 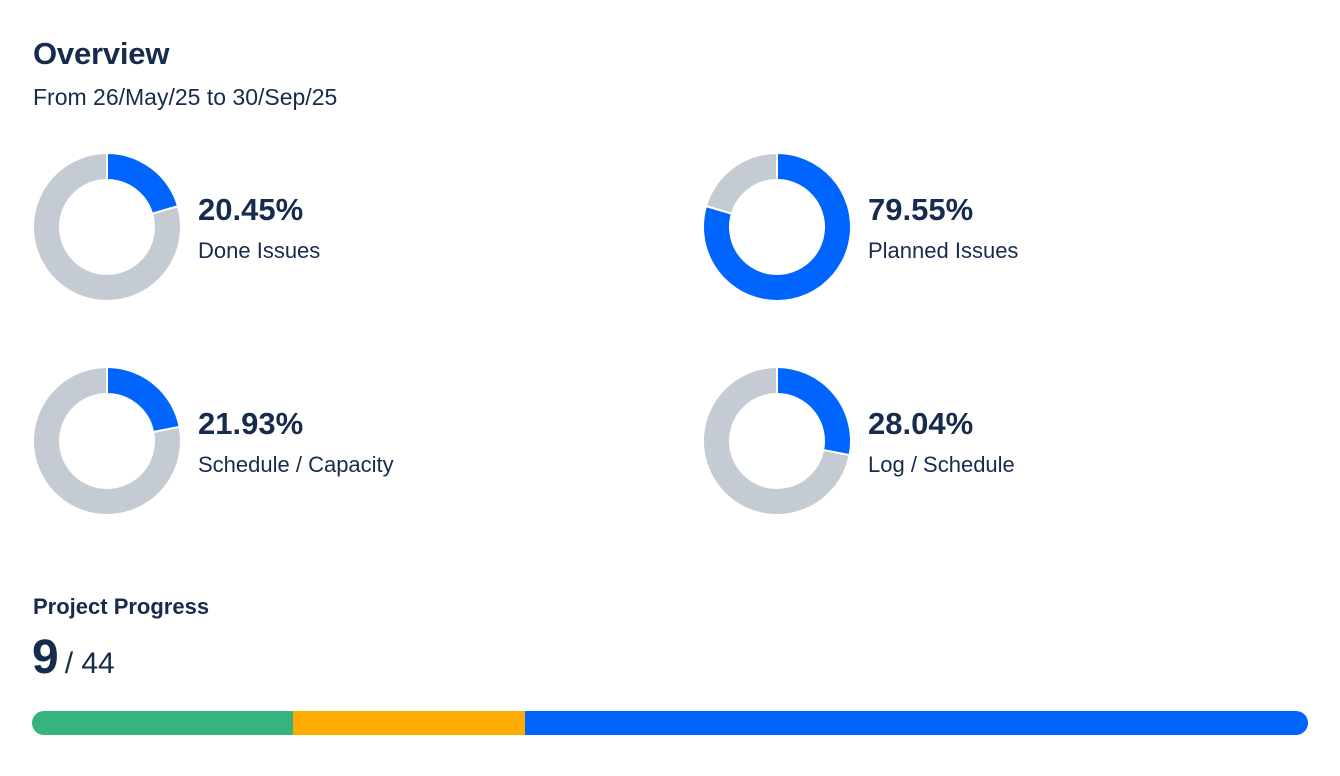 What do you see at coordinates (312, 441) in the screenshot?
I see `metric-schedule-capacity: 21.93% Schedule / Capacity` at bounding box center [312, 441].